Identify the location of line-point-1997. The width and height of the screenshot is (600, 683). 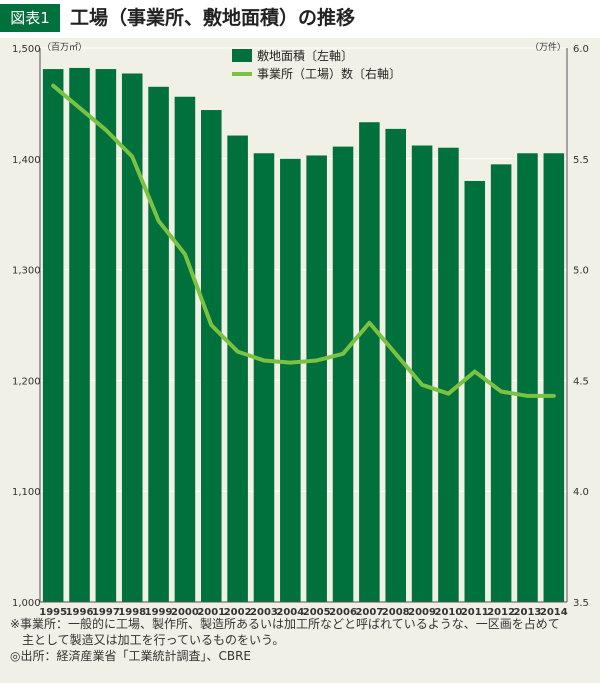
(106, 130).